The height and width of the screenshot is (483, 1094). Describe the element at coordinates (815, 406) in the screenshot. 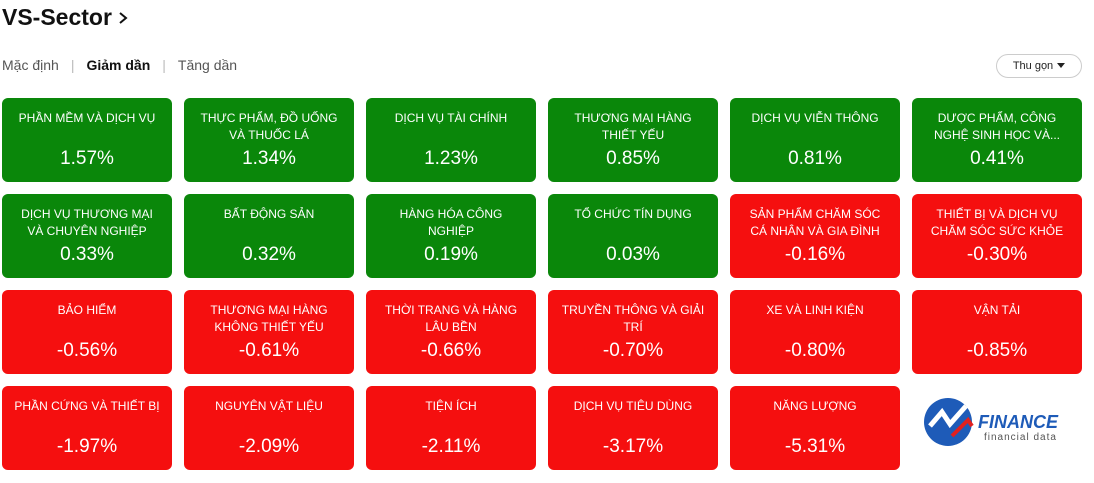

I see `sector-name: NĂNG LƯỢNG` at that location.